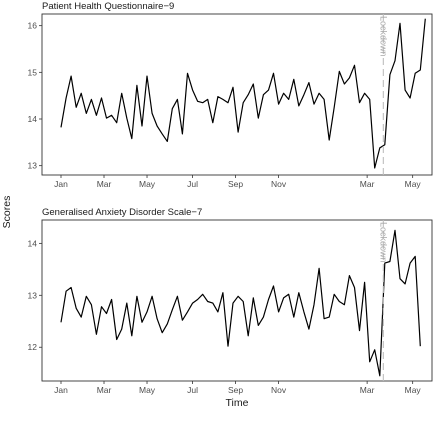 The height and width of the screenshot is (426, 440). I want to click on gad7-x-axis: Jan Mar May Jul Sep Nov Mar May, so click(237, 388).